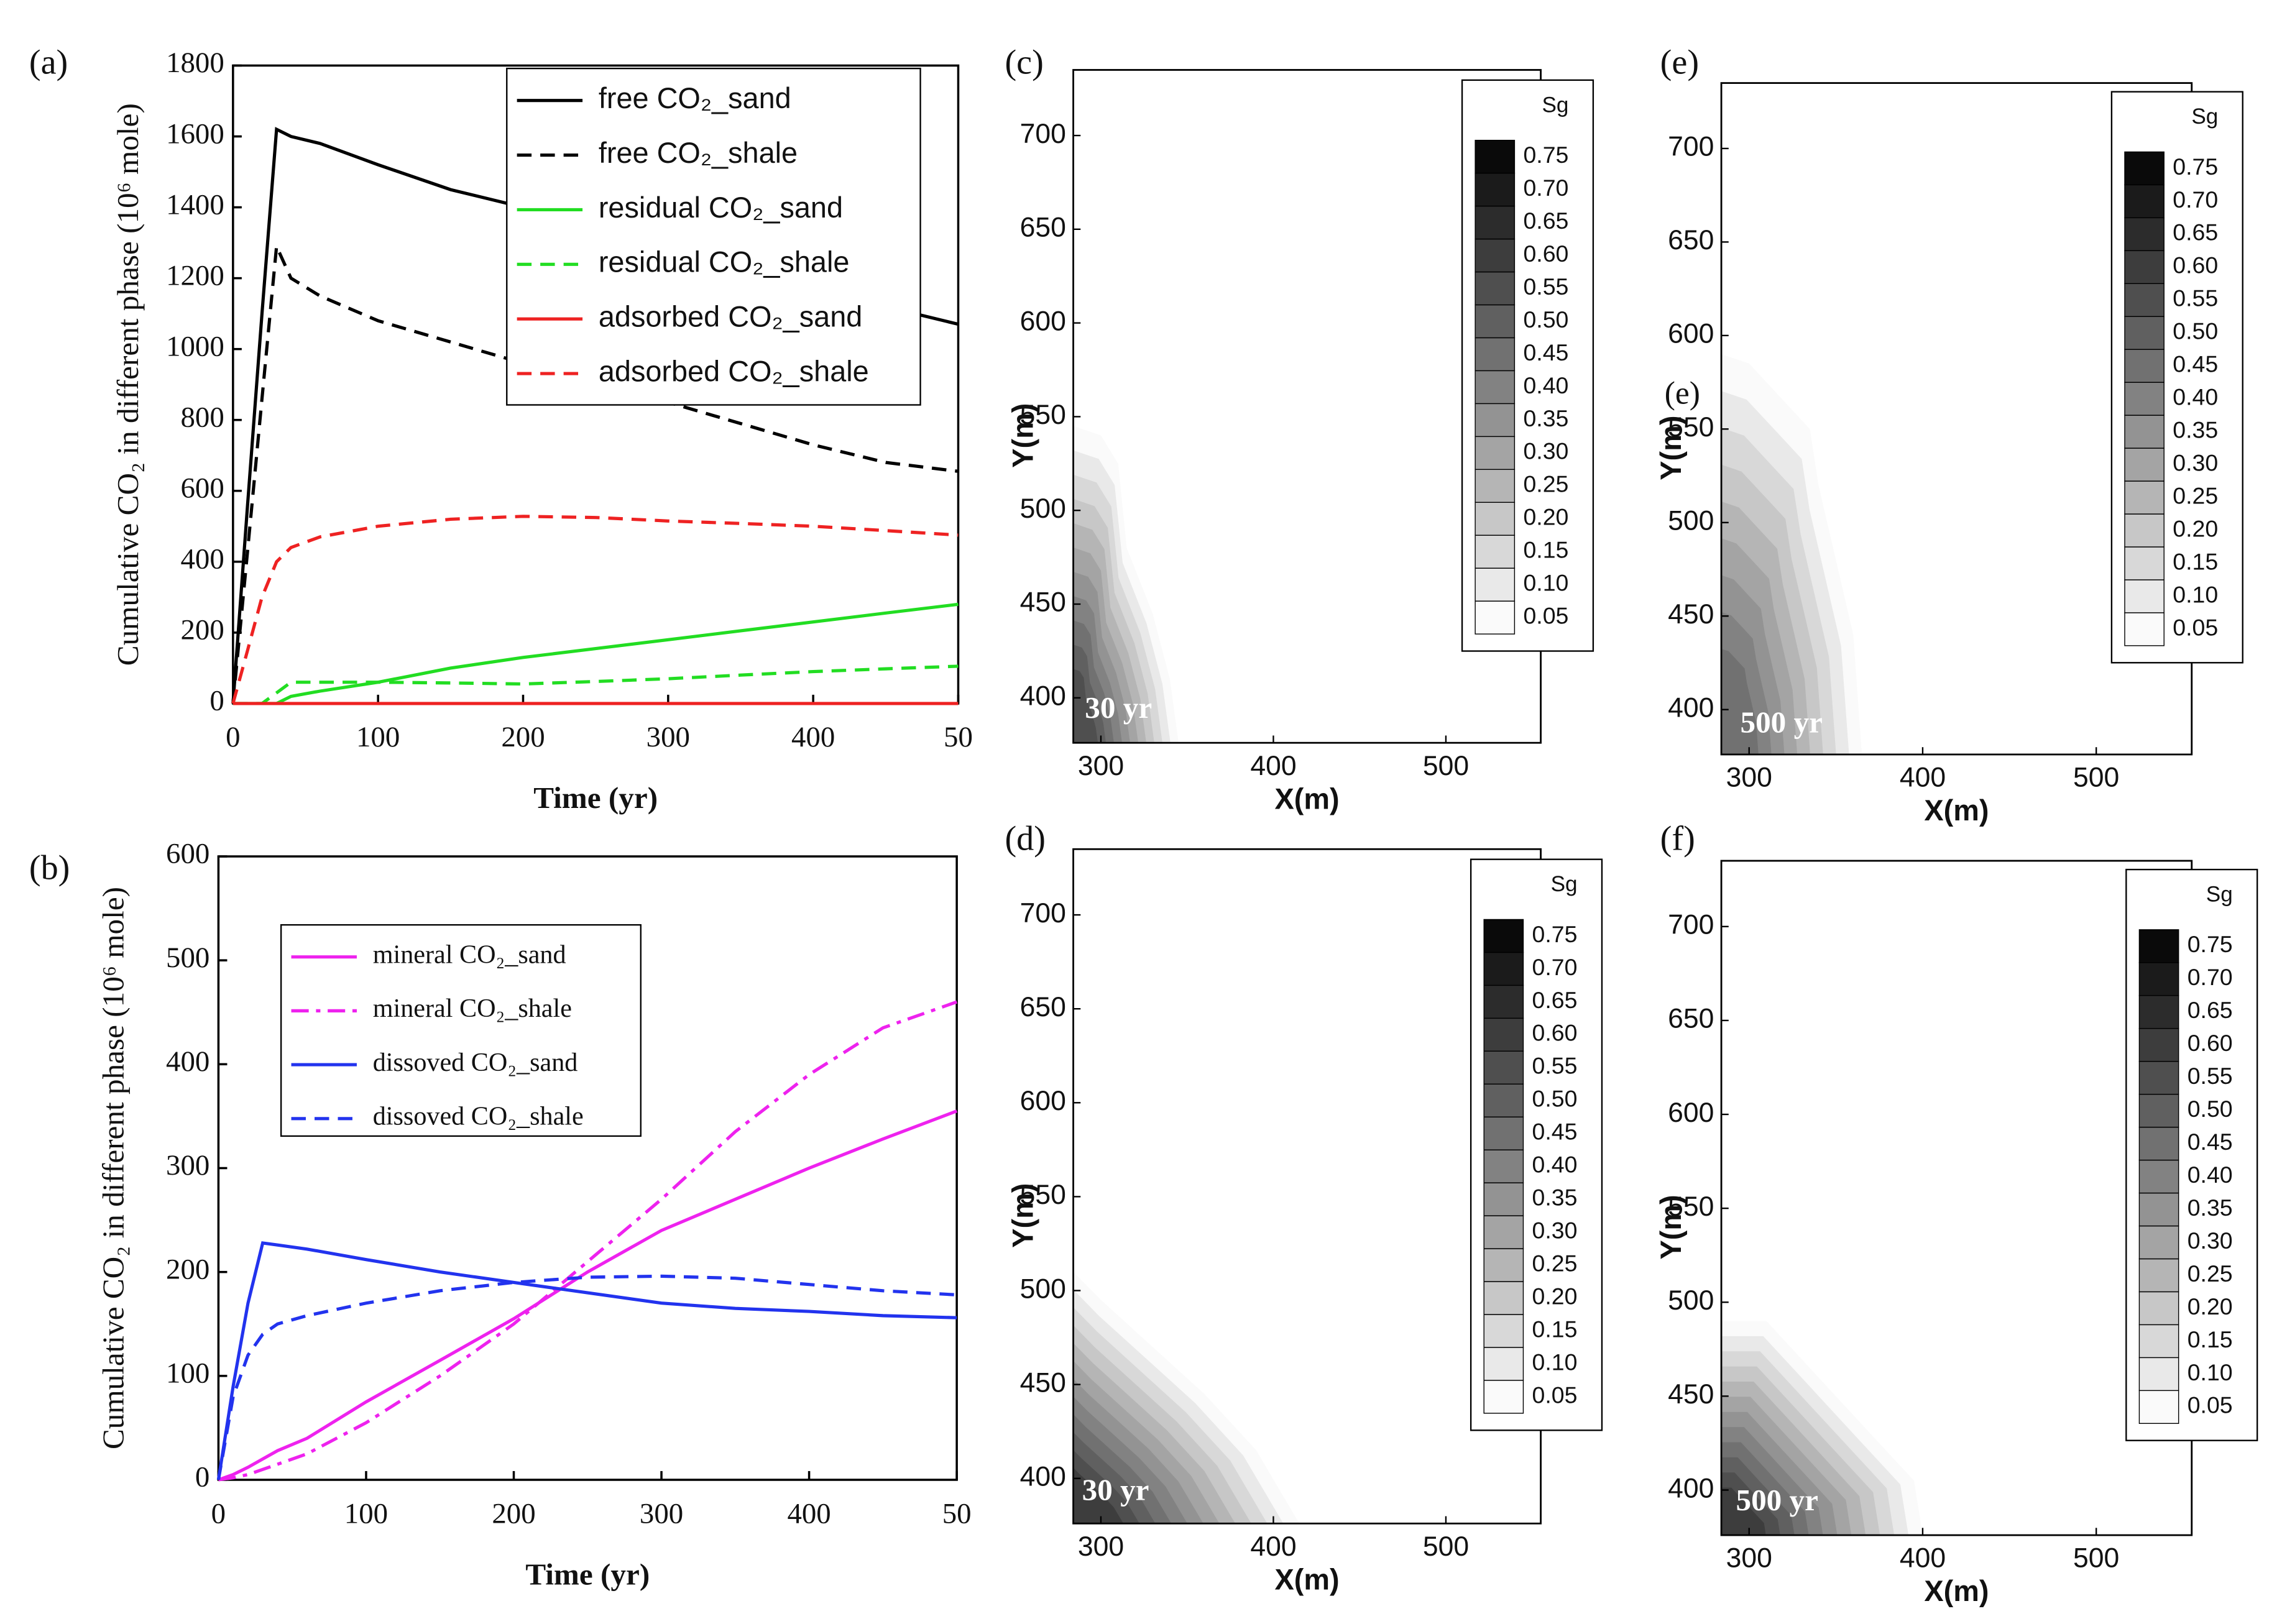 The width and height of the screenshot is (2282, 1624). I want to click on y-tick-label: 550, so click(1043, 1195).